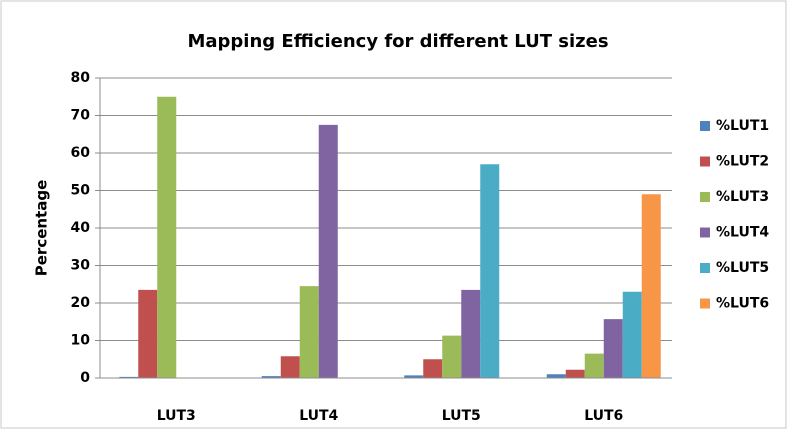 The height and width of the screenshot is (433, 792). I want to click on x-tick-label: LUT5, so click(461, 416).